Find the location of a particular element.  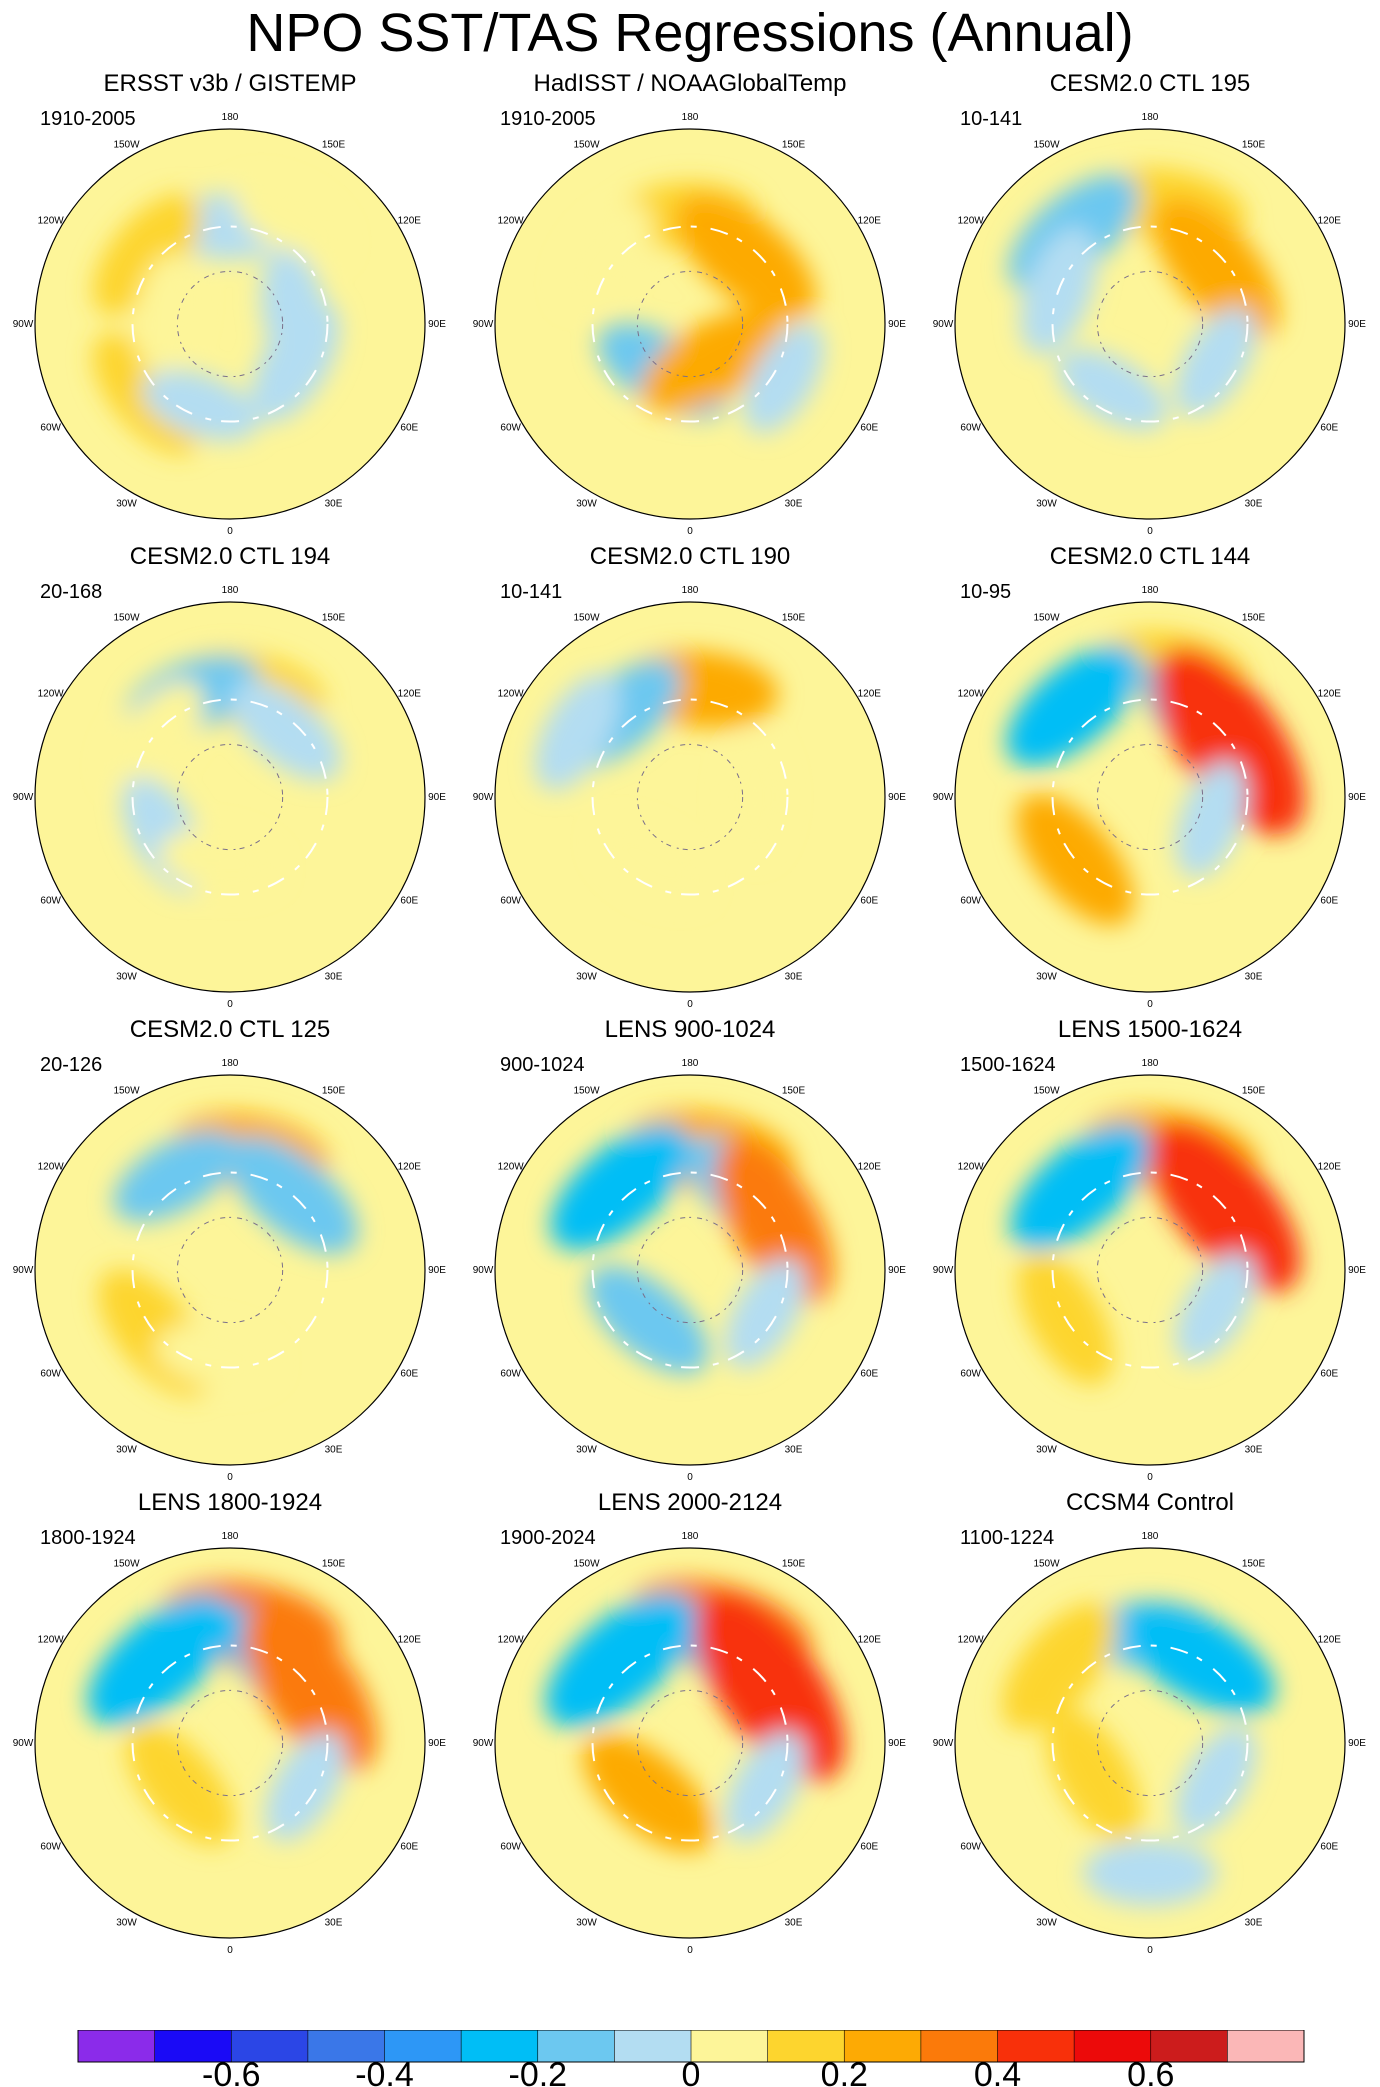

panel-title: HadISST / NOAAGlobalTemp is located at coordinates (690, 83).